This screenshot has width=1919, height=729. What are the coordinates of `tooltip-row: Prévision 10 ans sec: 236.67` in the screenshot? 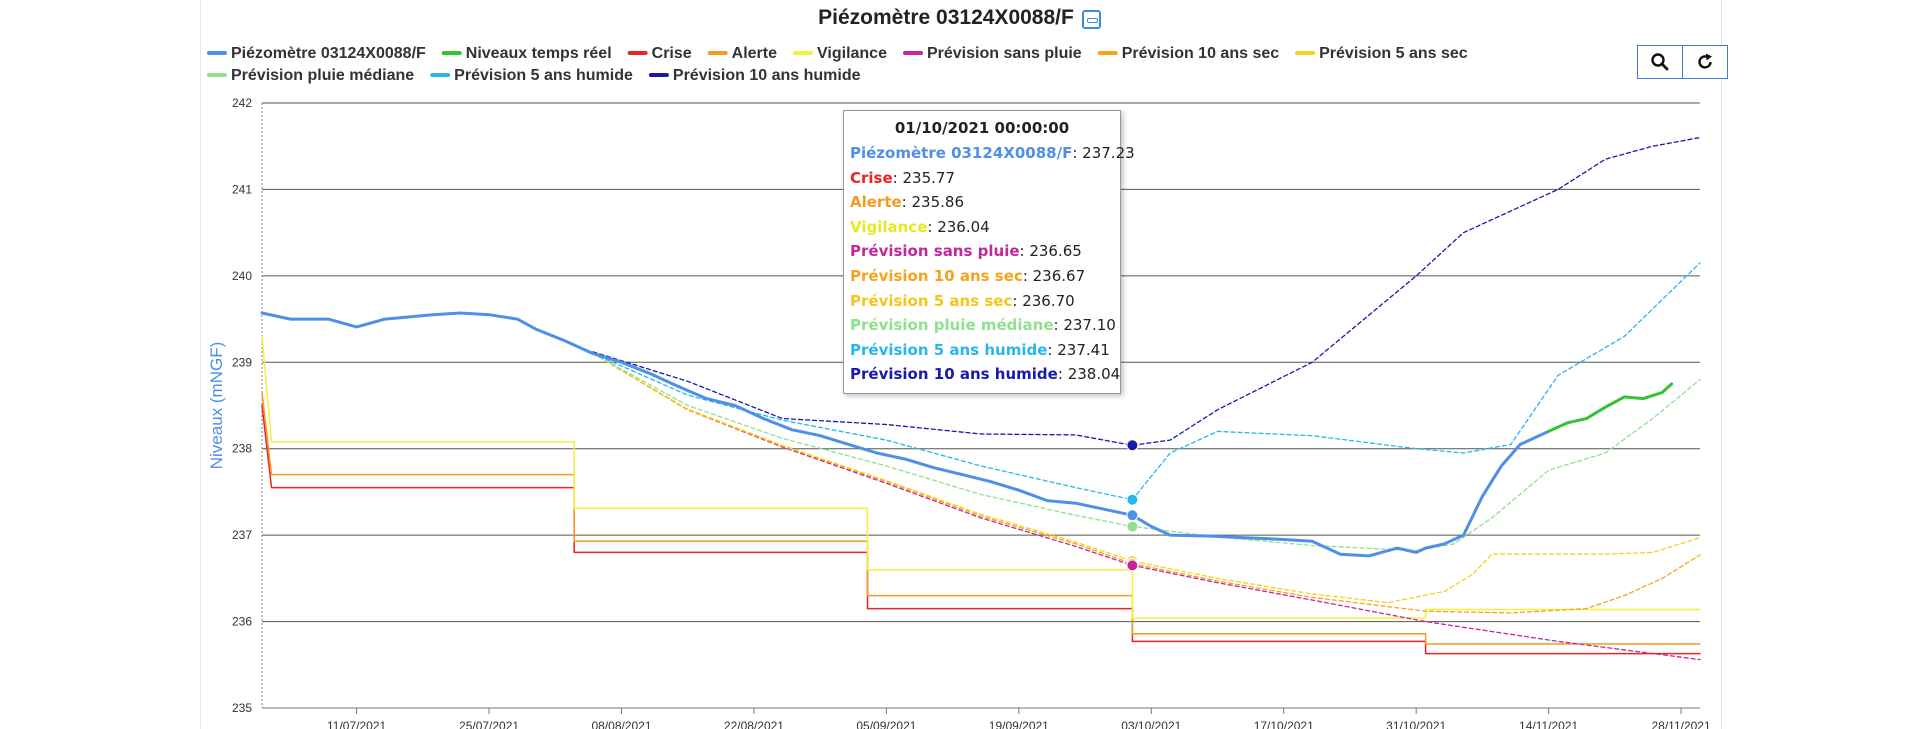 It's located at (982, 276).